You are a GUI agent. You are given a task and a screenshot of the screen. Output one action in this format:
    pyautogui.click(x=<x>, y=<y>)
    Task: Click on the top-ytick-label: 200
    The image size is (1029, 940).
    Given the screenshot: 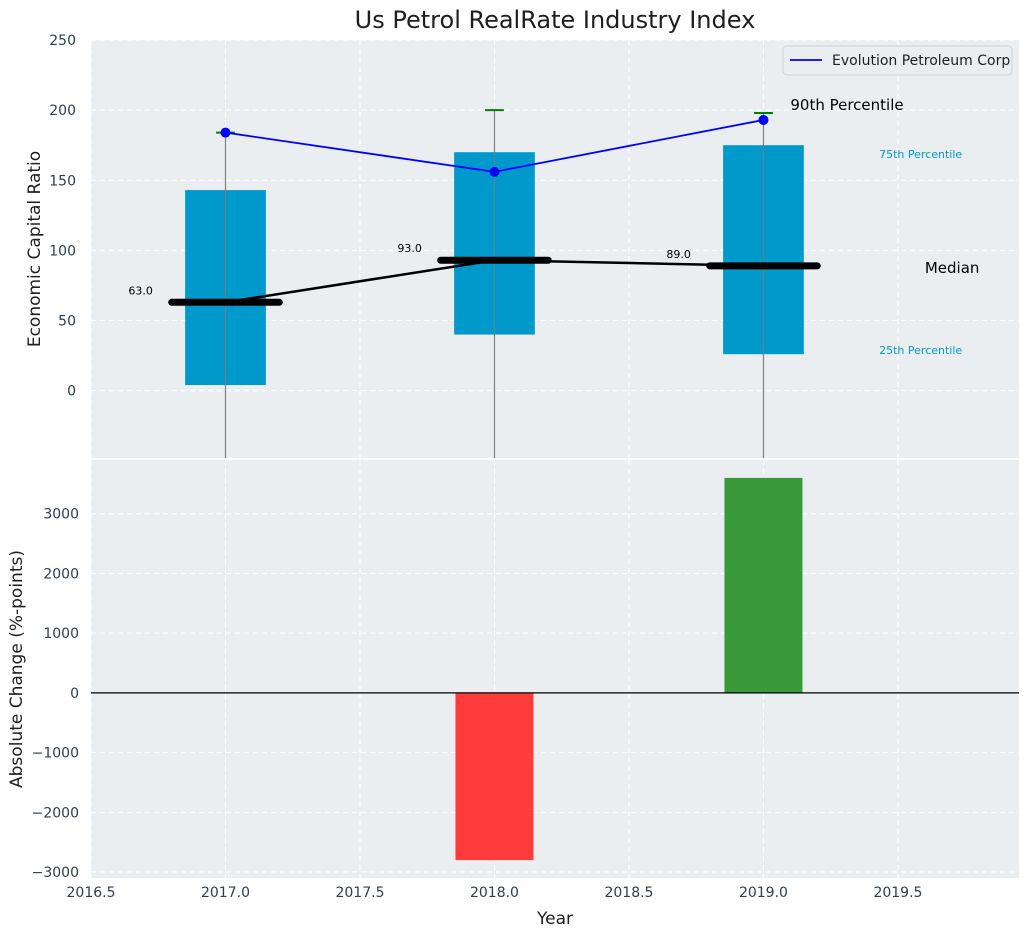 What is the action you would take?
    pyautogui.click(x=62, y=111)
    